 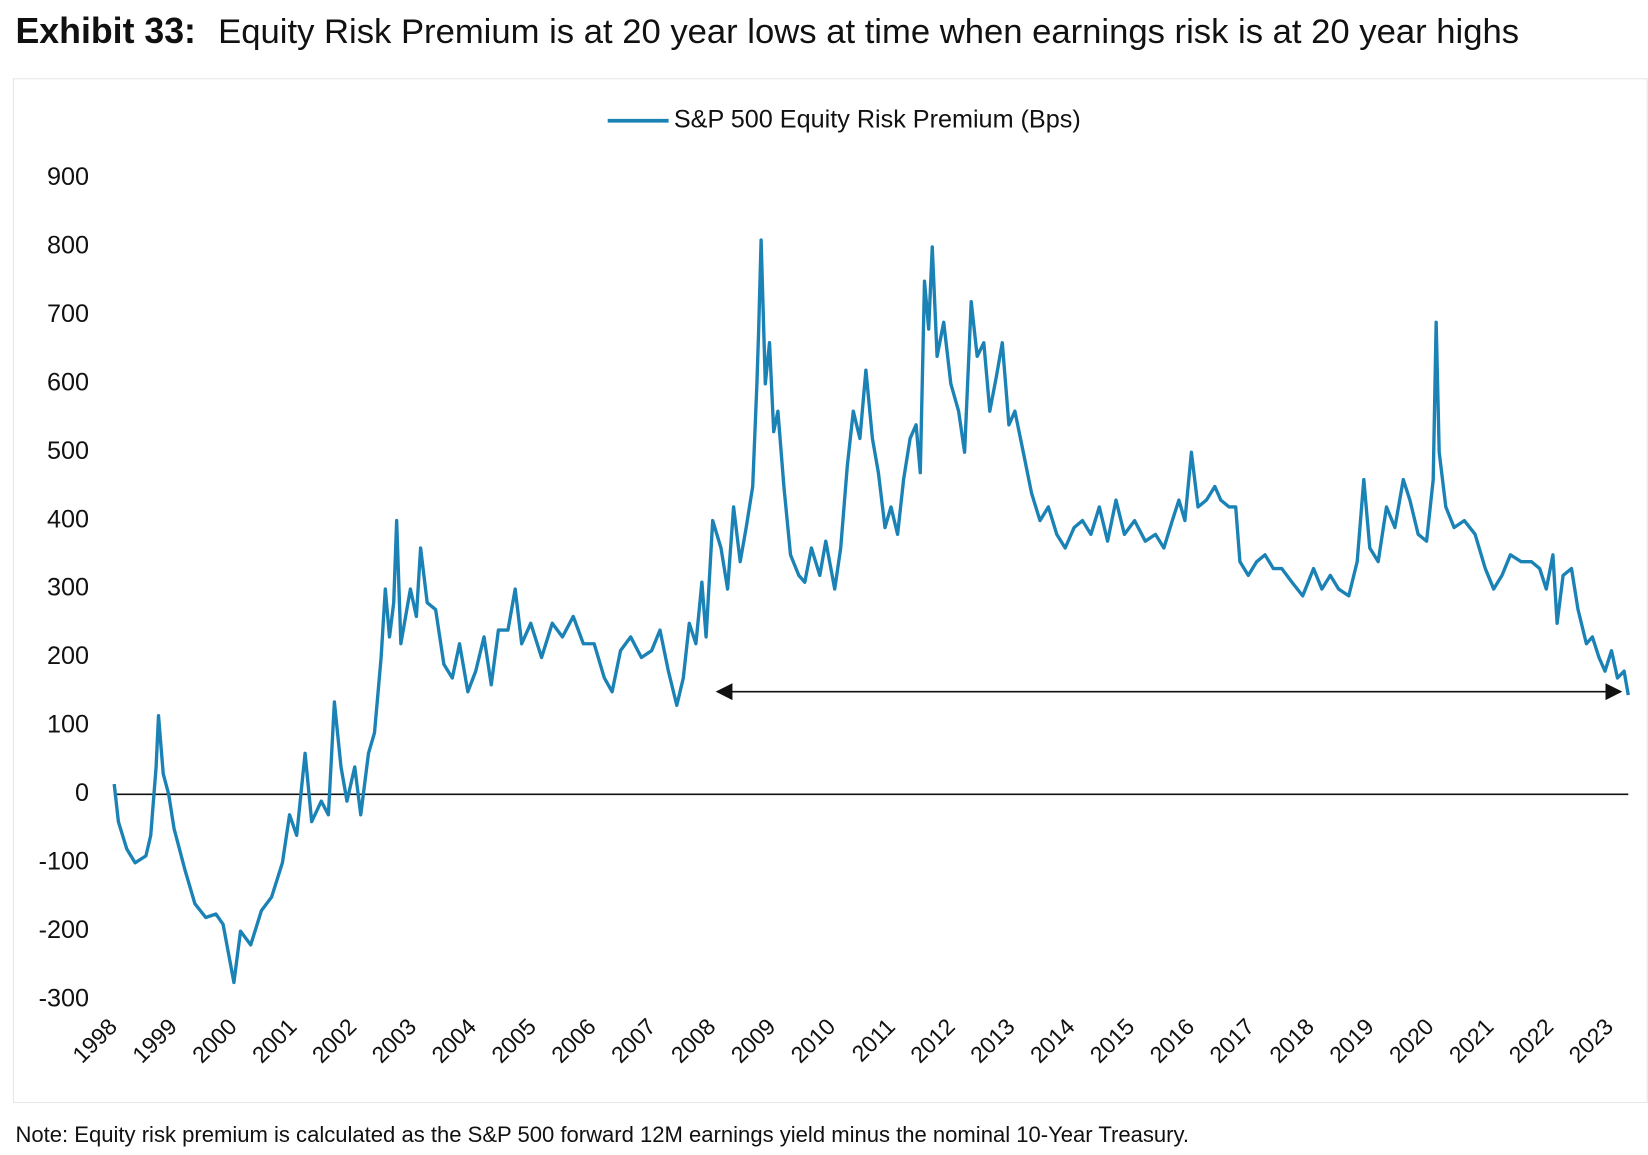 I want to click on y-tick-label: 100, so click(x=68, y=725).